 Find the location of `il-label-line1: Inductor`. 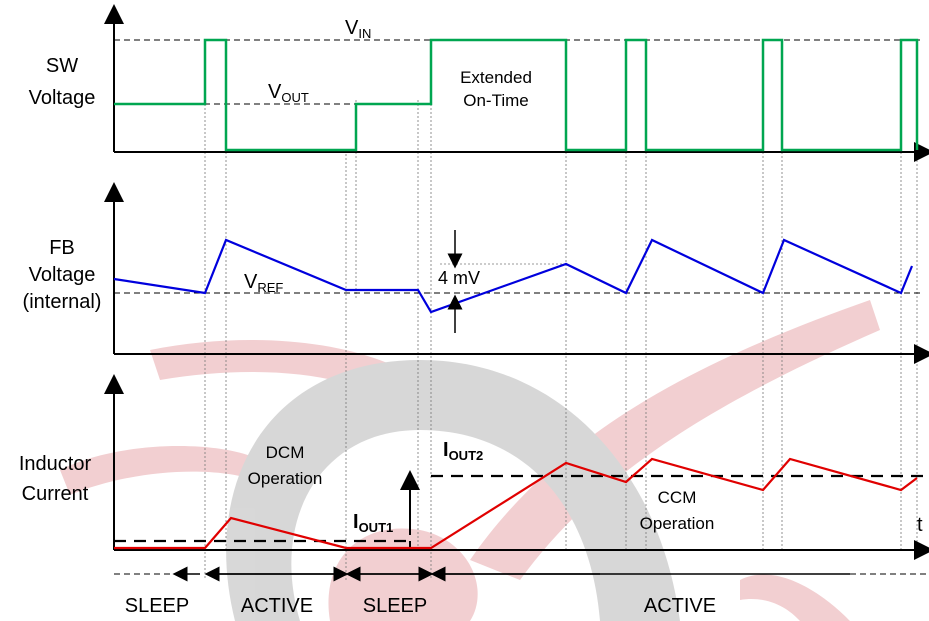

il-label-line1: Inductor is located at coordinates (55, 464).